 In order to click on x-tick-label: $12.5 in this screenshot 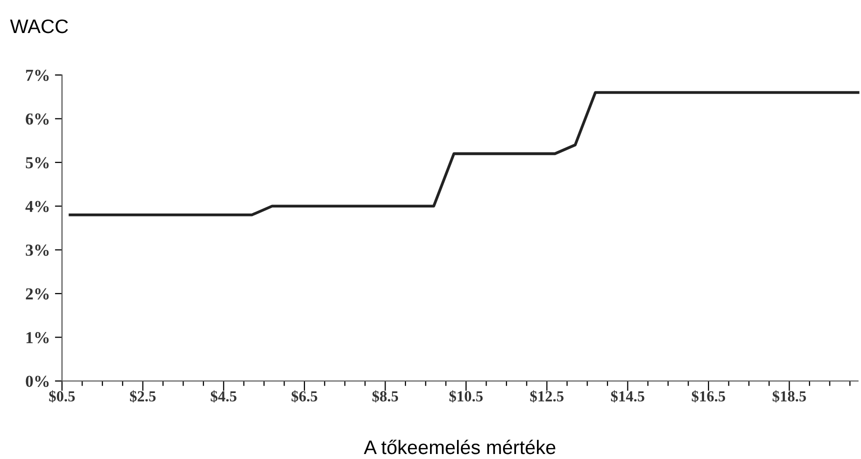, I will do `click(547, 396)`.